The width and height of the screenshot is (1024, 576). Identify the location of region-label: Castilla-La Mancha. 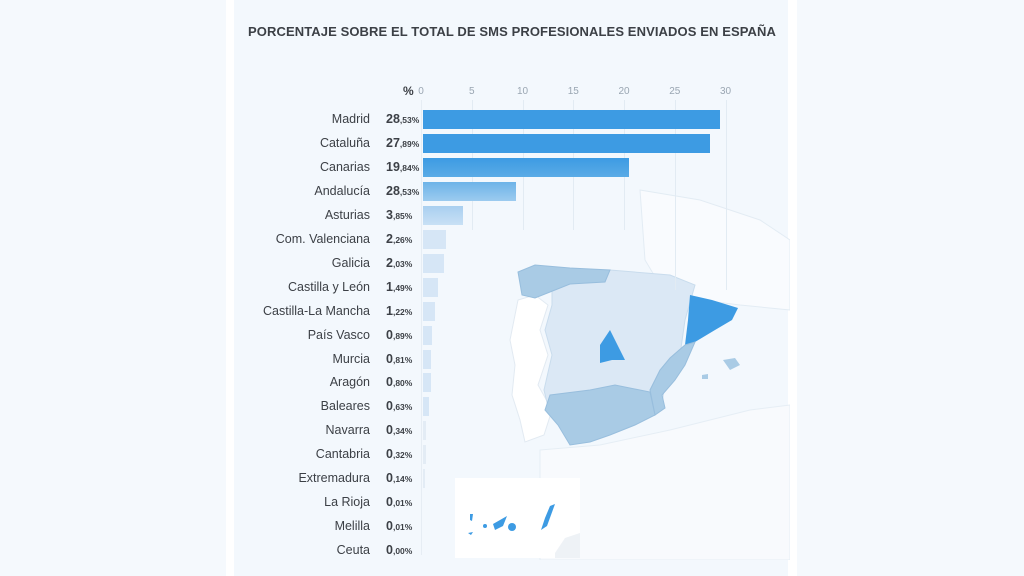
(316, 310).